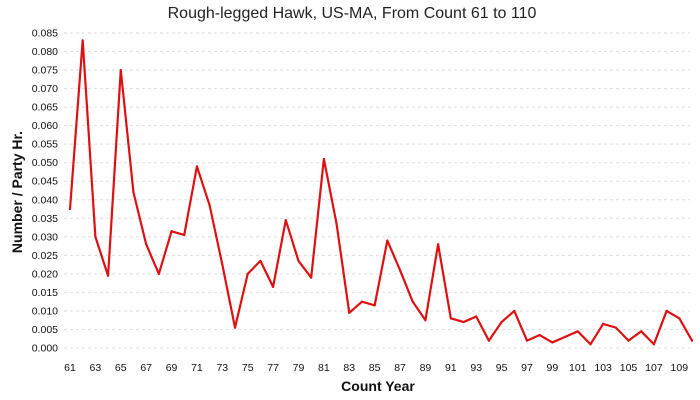 The width and height of the screenshot is (700, 400). Describe the element at coordinates (603, 368) in the screenshot. I see `x-tick-label: 103` at that location.